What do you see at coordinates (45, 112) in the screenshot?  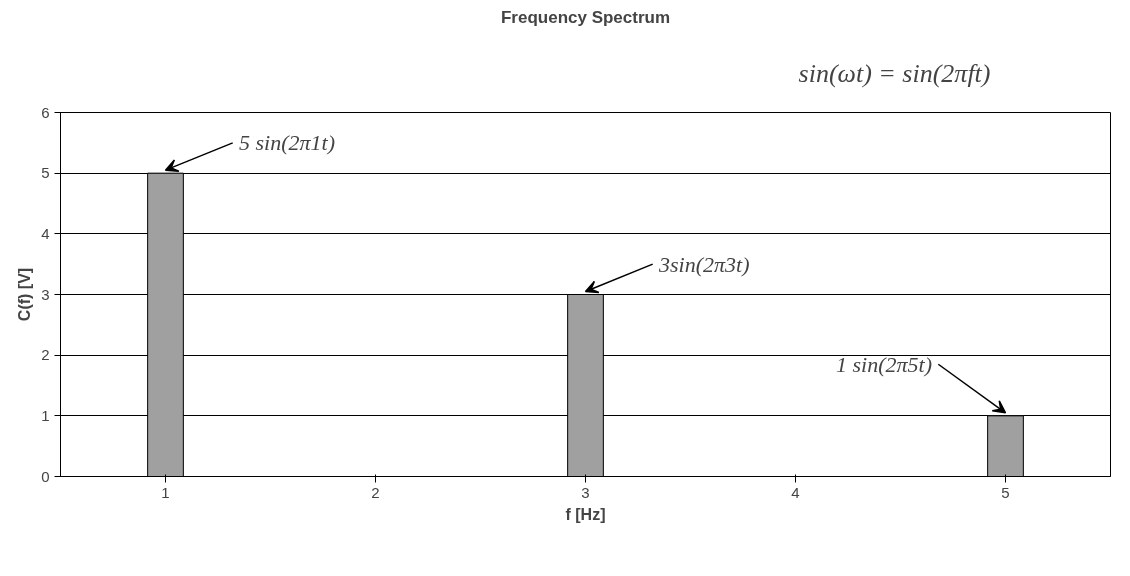 I see `y-tick-label: 6` at bounding box center [45, 112].